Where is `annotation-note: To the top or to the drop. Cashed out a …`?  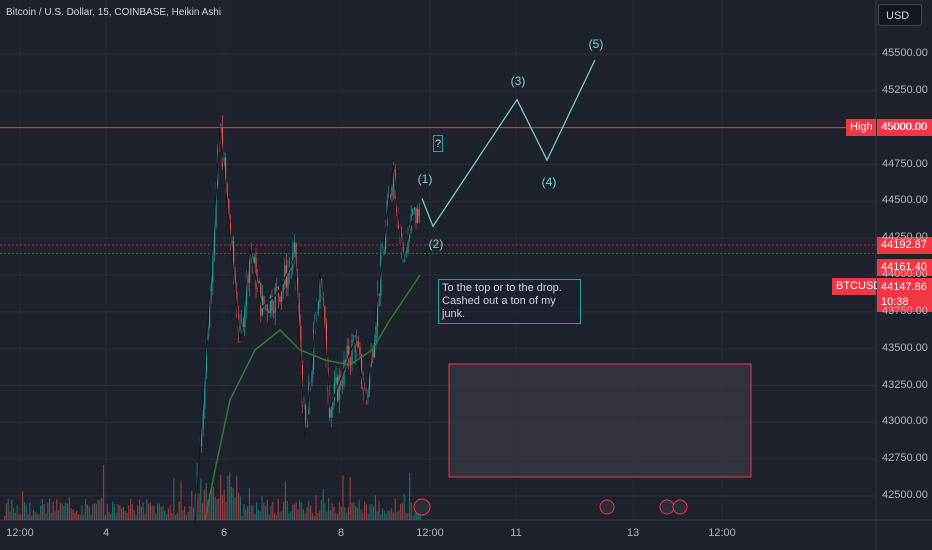
annotation-note: To the top or to the drop. Cashed out a … is located at coordinates (509, 301).